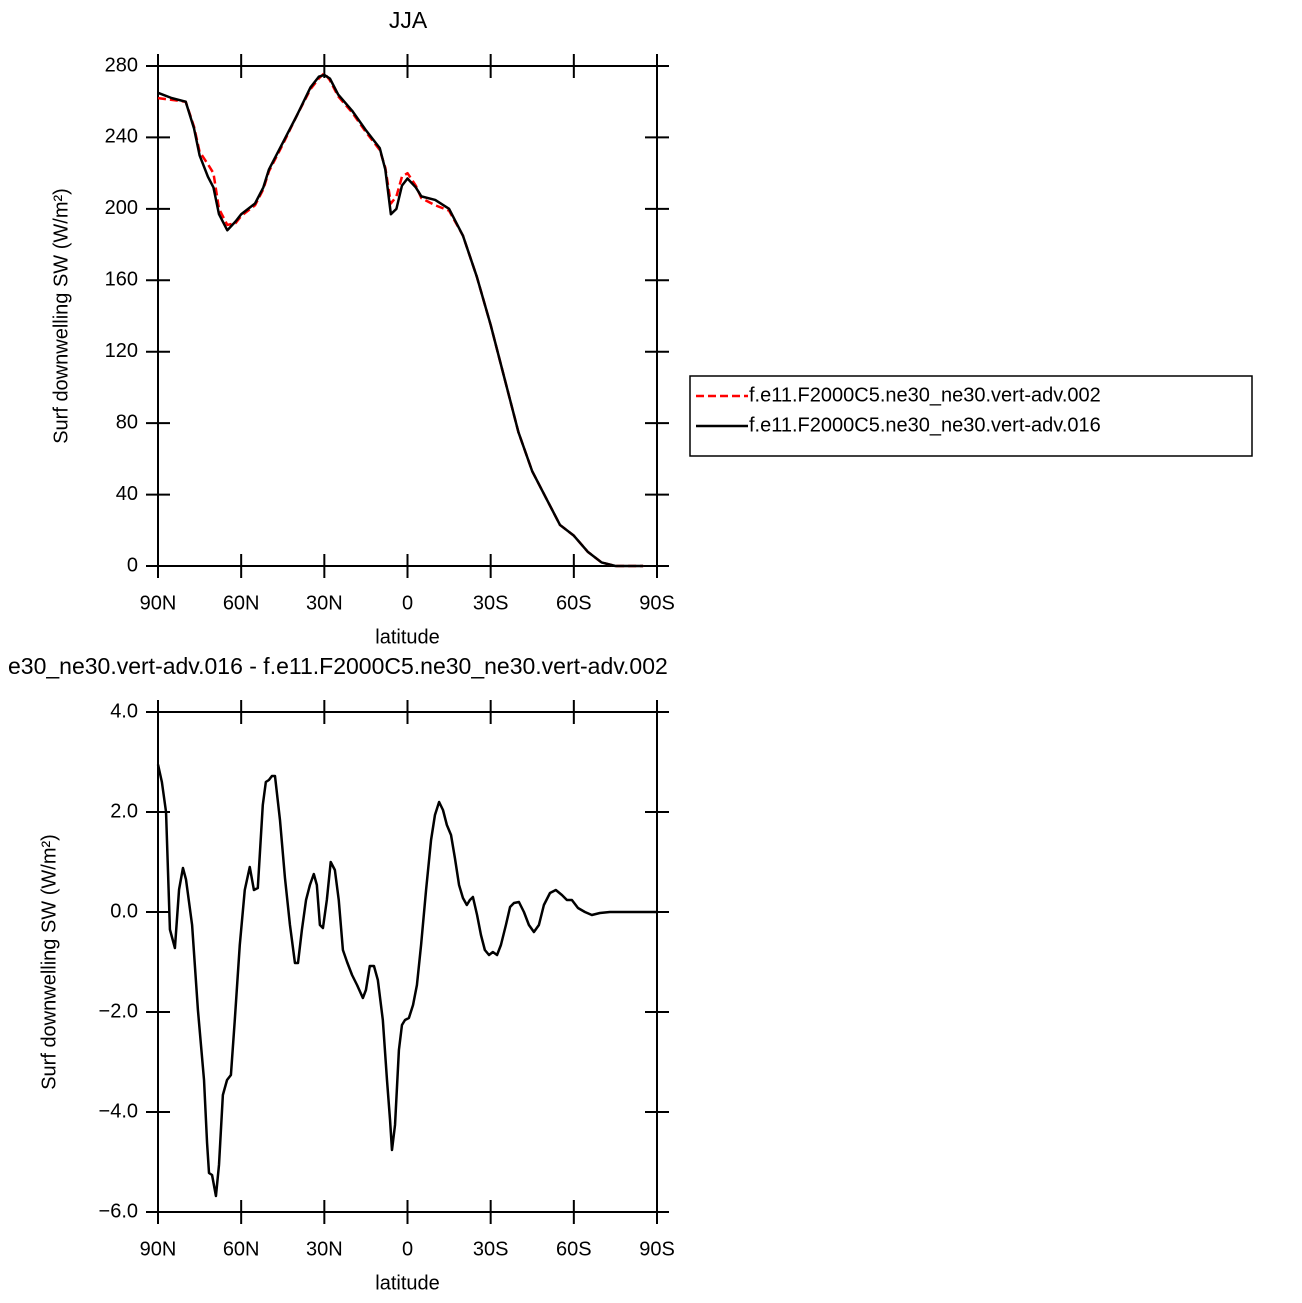  What do you see at coordinates (124, 911) in the screenshot?
I see `y-tick-label: 0.0` at bounding box center [124, 911].